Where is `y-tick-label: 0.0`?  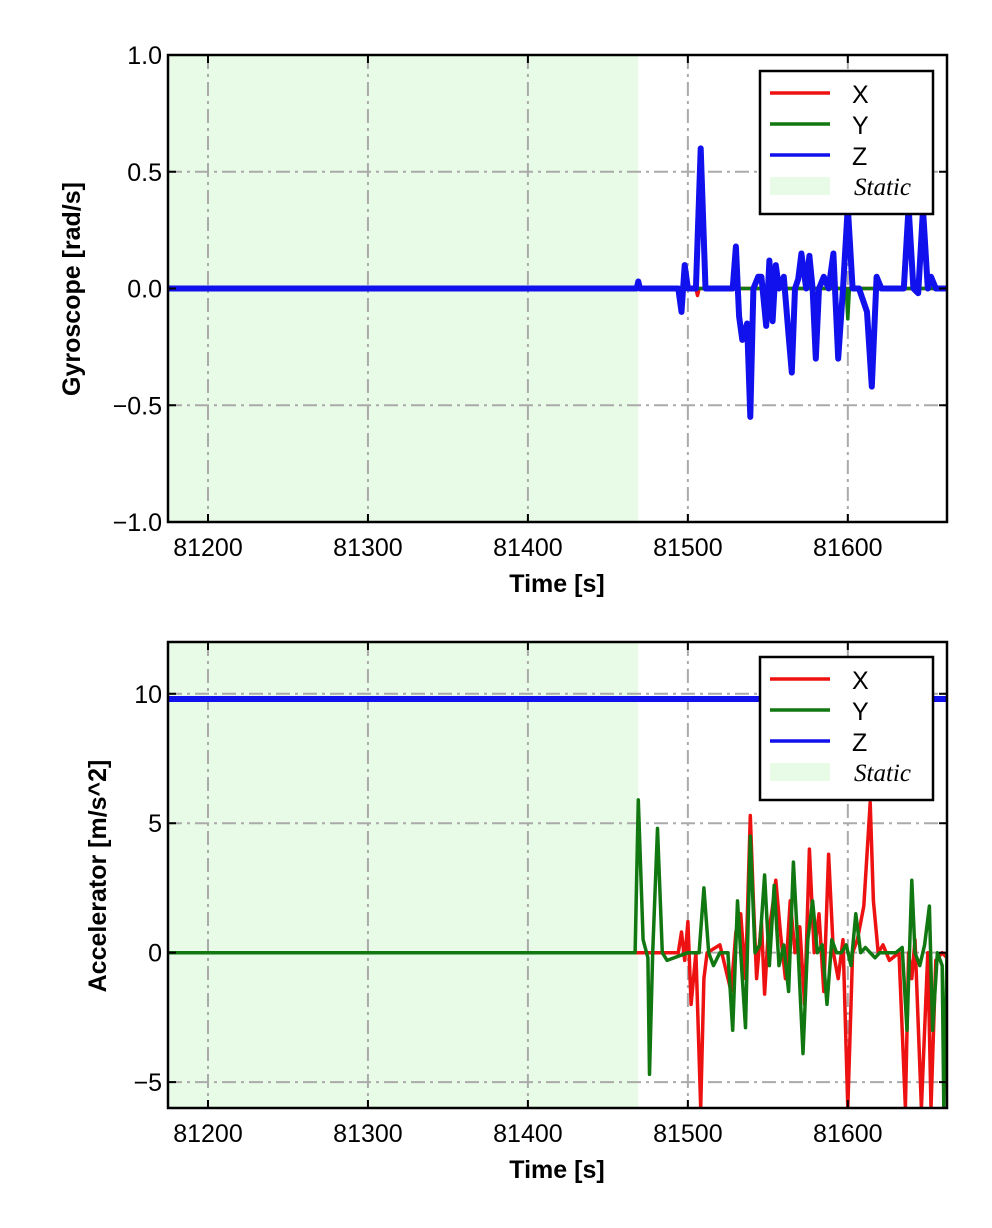
y-tick-label: 0.0 is located at coordinates (144, 290).